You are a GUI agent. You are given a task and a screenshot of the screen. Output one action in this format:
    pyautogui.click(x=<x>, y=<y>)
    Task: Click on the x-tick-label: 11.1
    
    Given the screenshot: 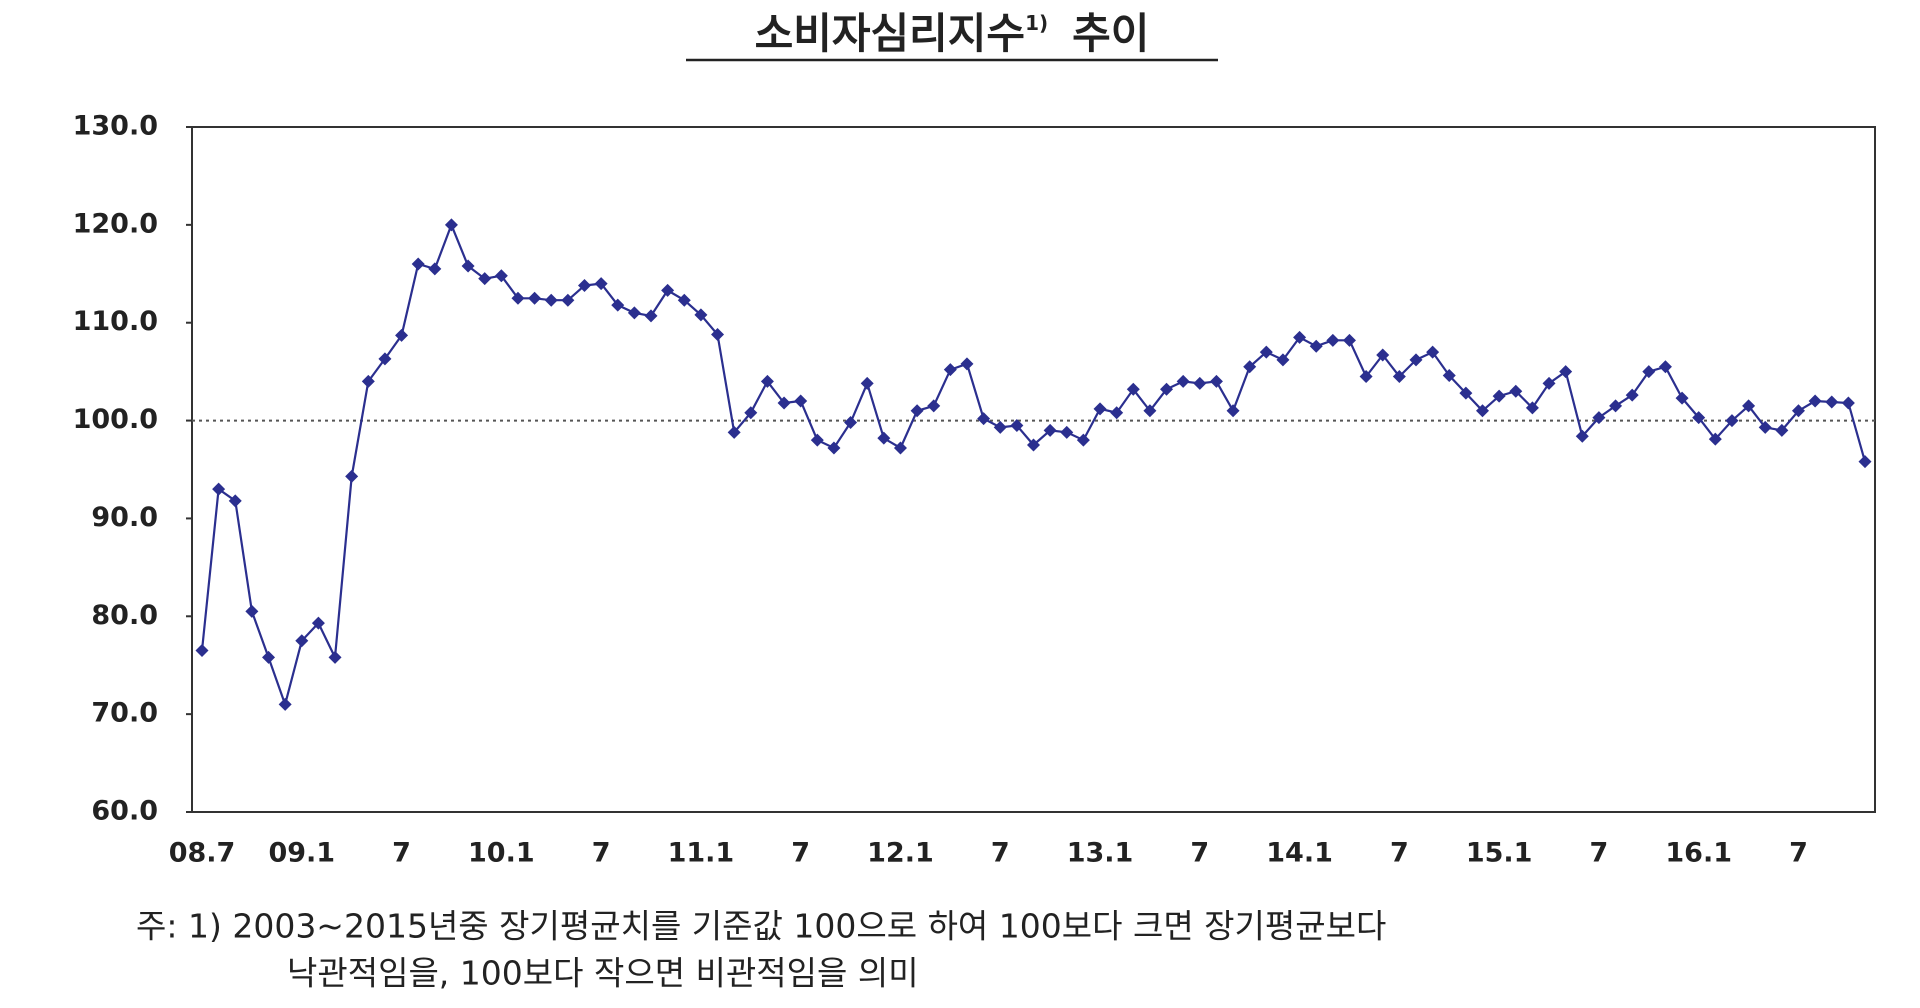 What is the action you would take?
    pyautogui.click(x=701, y=853)
    